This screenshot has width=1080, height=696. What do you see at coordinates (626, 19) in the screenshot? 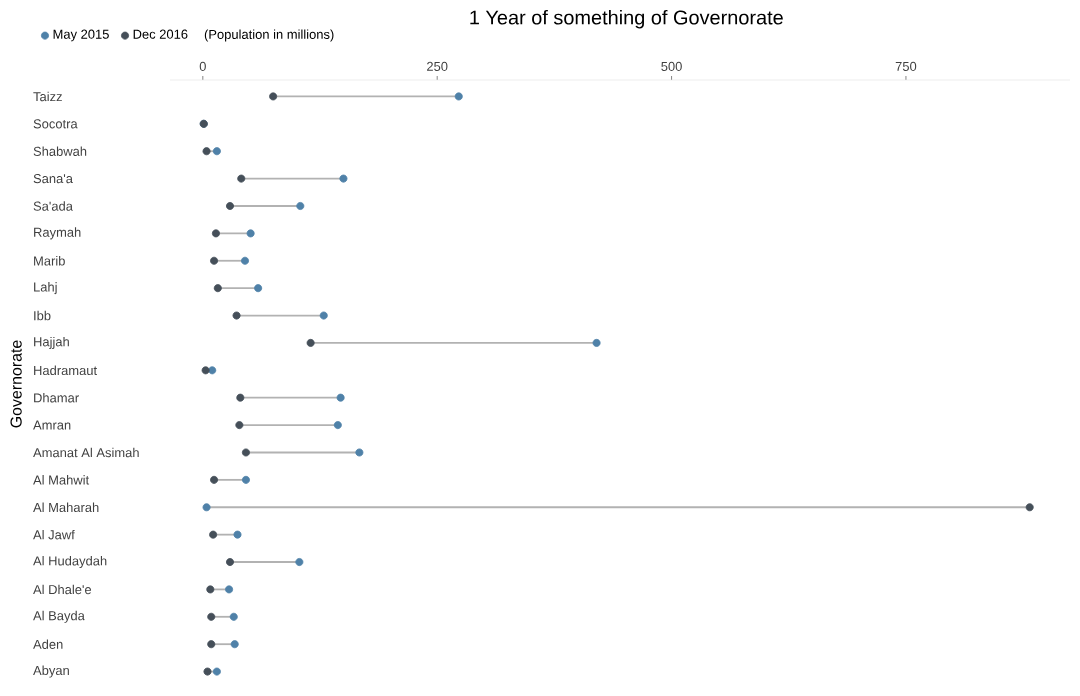
I see `chart-title: 1 Year of something of Governorate` at bounding box center [626, 19].